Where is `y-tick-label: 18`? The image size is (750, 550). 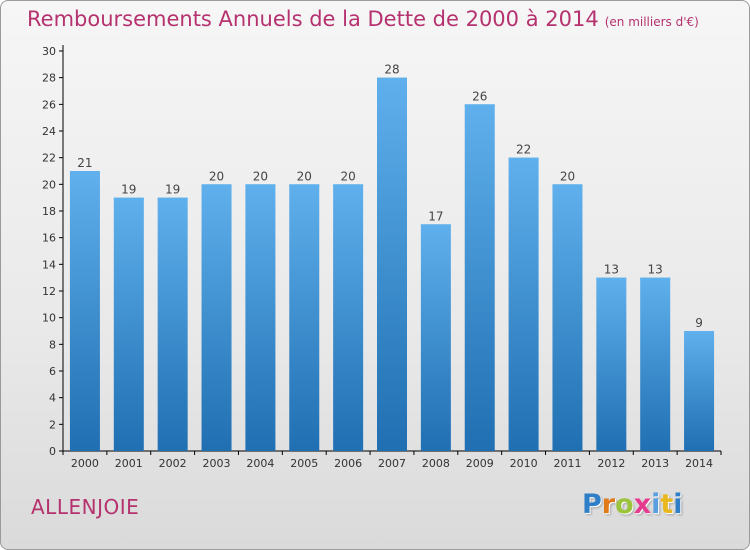 y-tick-label: 18 is located at coordinates (49, 211).